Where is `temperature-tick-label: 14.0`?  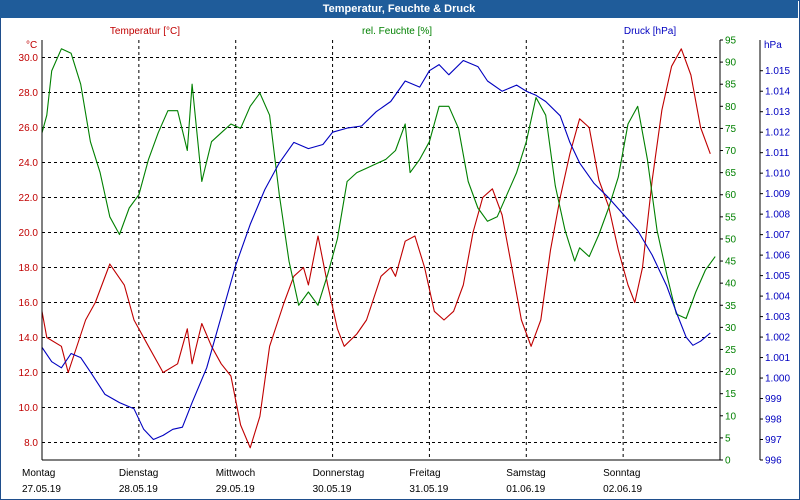
temperature-tick-label: 14.0 is located at coordinates (29, 338).